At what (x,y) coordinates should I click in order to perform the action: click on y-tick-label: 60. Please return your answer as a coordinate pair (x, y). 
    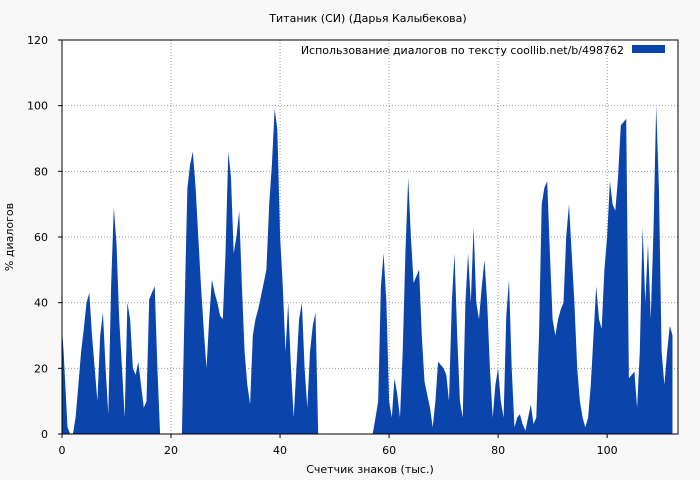
    Looking at the image, I should click on (41, 237).